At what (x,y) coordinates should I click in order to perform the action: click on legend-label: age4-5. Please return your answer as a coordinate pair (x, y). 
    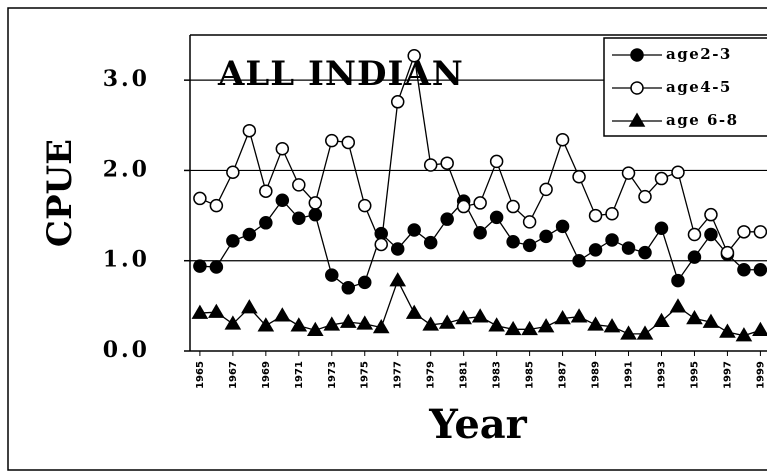
    Looking at the image, I should click on (699, 87).